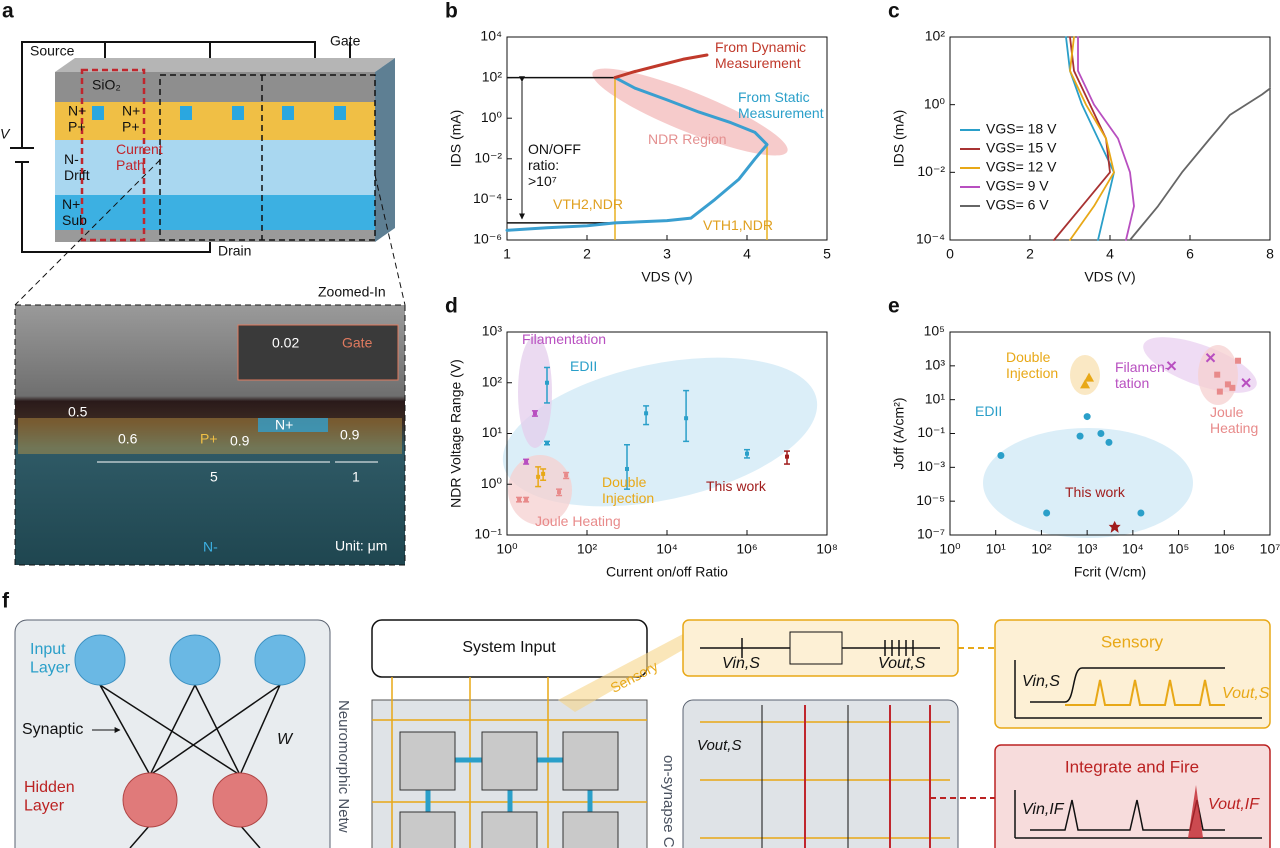 The width and height of the screenshot is (1280, 848). I want to click on drift, so click(215, 167).